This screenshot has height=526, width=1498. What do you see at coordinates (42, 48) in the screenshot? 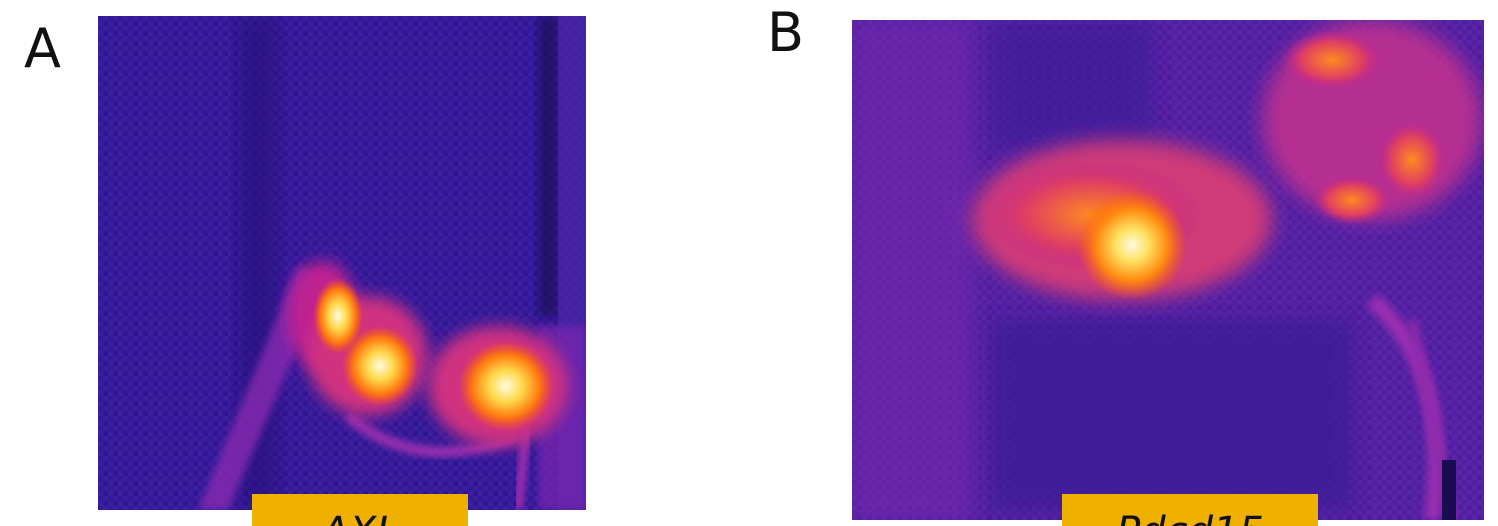
I see `panel-a-label: A` at bounding box center [42, 48].